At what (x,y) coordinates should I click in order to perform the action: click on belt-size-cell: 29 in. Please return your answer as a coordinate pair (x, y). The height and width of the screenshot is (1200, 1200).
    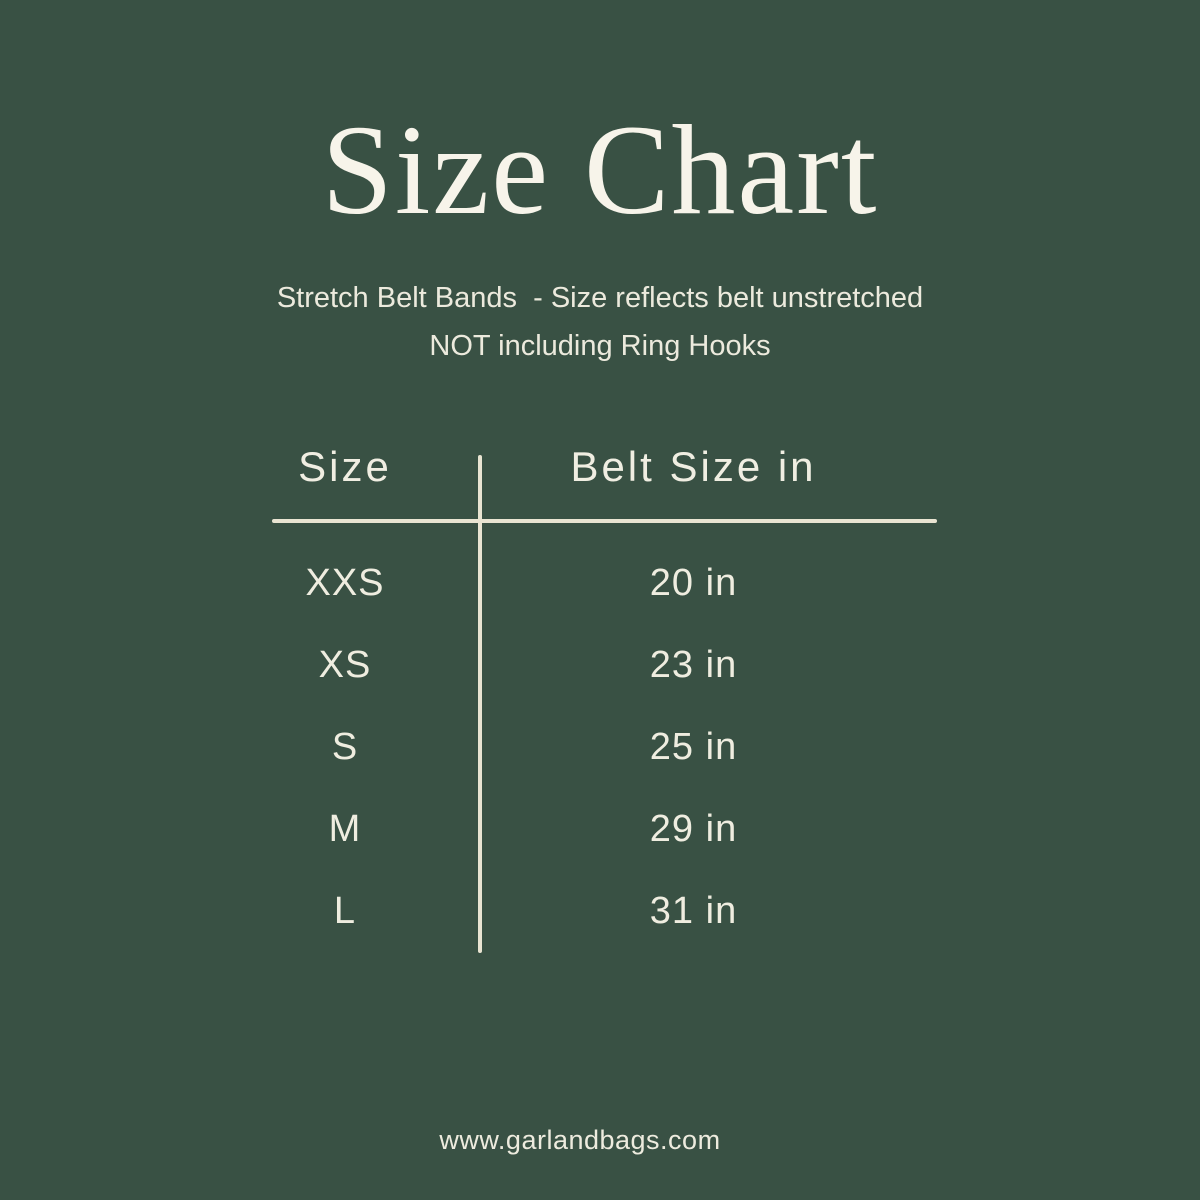
    Looking at the image, I should click on (693, 829).